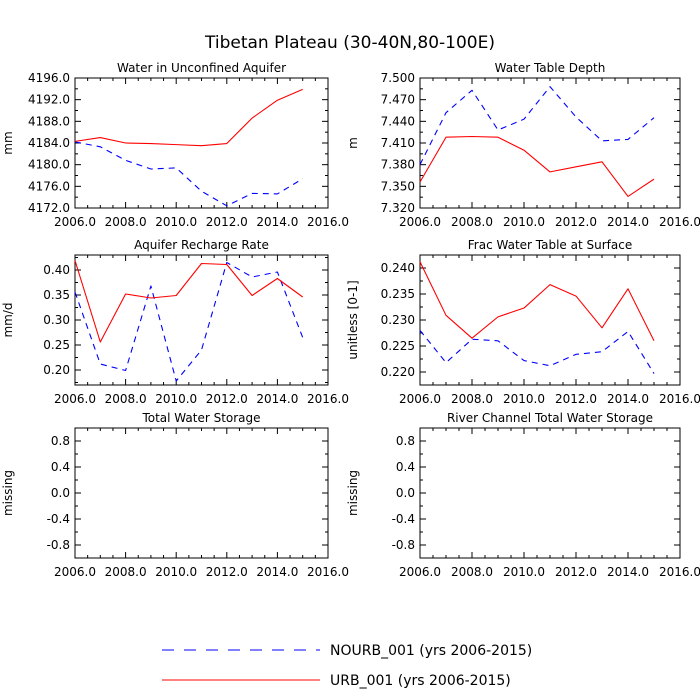 This screenshot has width=700, height=700. What do you see at coordinates (550, 418) in the screenshot?
I see `panel-title: River Channel Total Water Storage` at bounding box center [550, 418].